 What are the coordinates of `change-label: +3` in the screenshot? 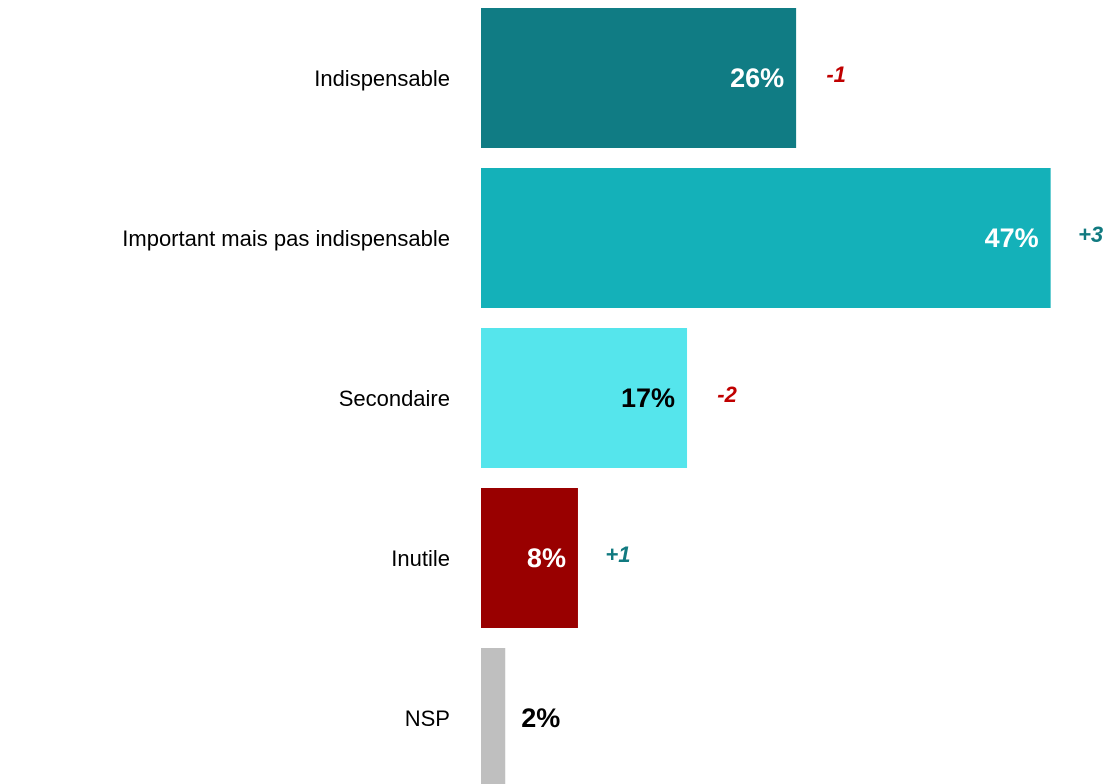 It's located at (1090, 234).